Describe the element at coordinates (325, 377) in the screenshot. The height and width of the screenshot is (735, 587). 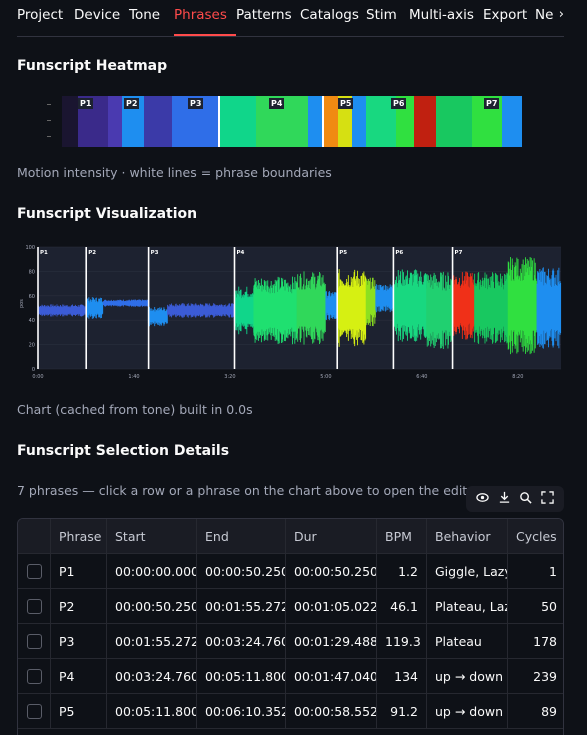
I see `x-tick-label: 5:00` at that location.